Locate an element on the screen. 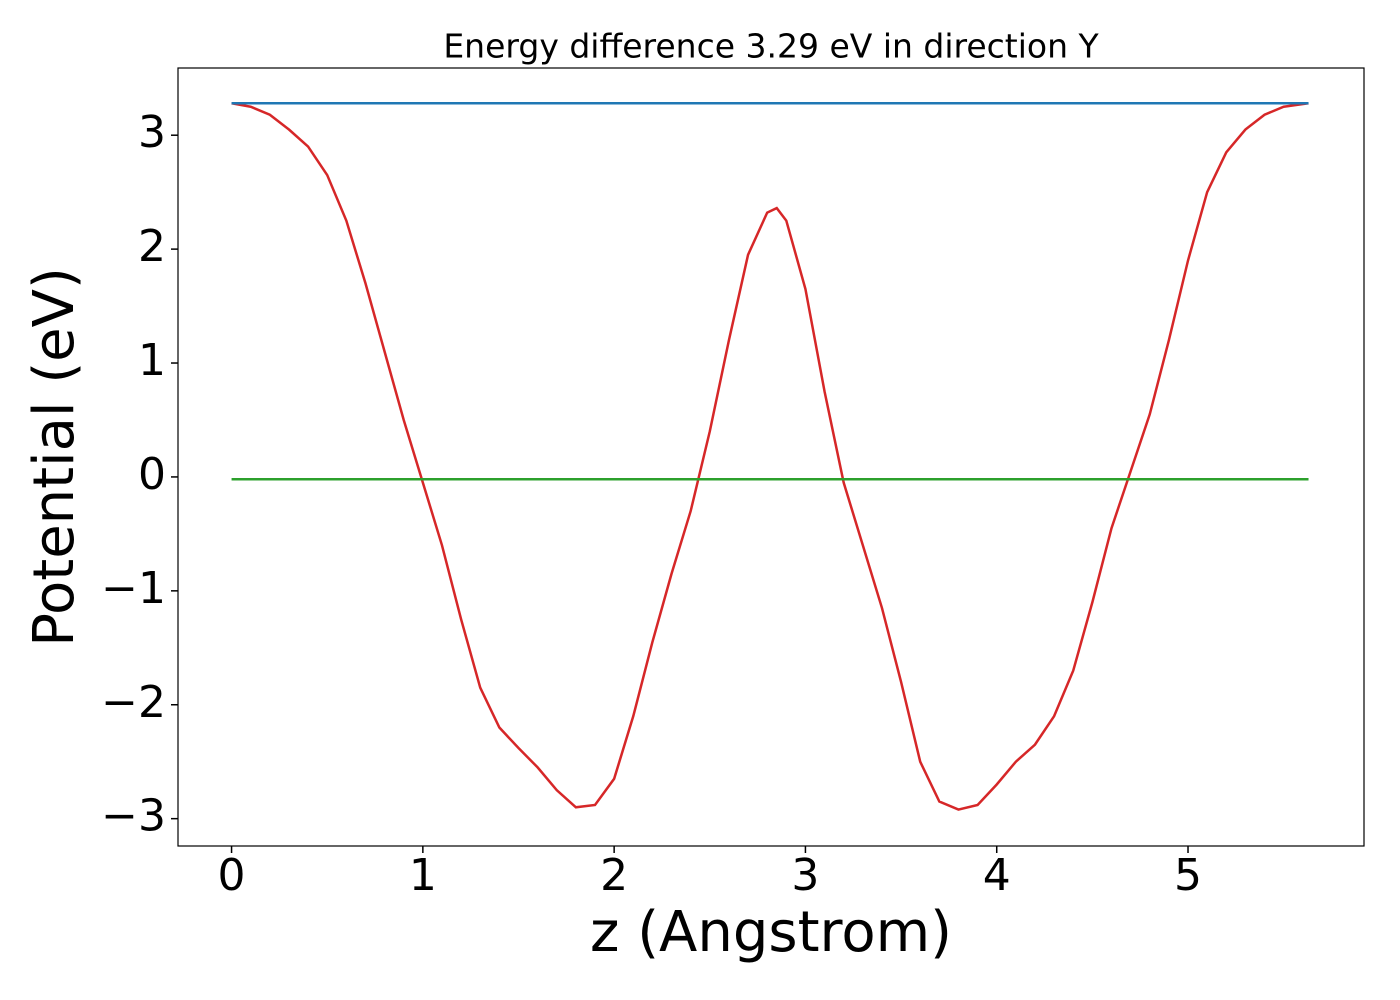 This screenshot has width=1400, height=1000. x-tick-label: 5 is located at coordinates (1188, 875).